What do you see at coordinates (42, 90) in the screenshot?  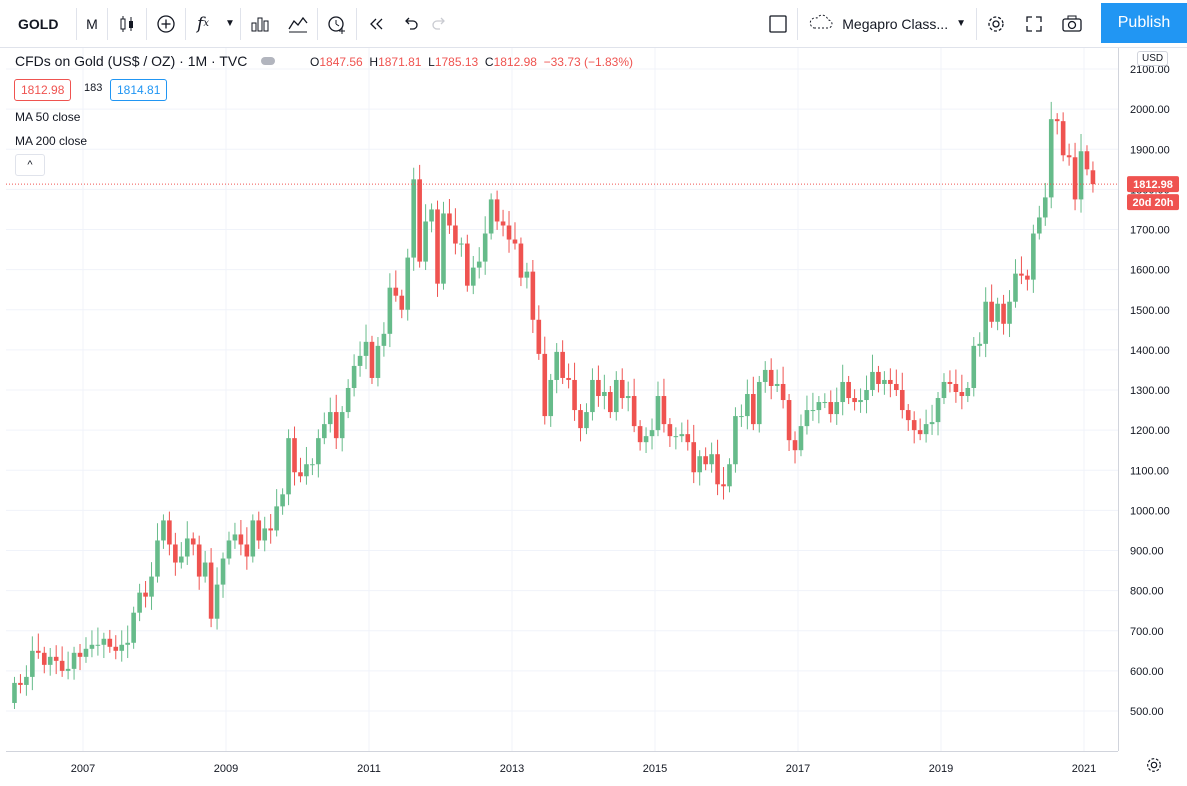 I see `sell-price: 1812.98` at bounding box center [42, 90].